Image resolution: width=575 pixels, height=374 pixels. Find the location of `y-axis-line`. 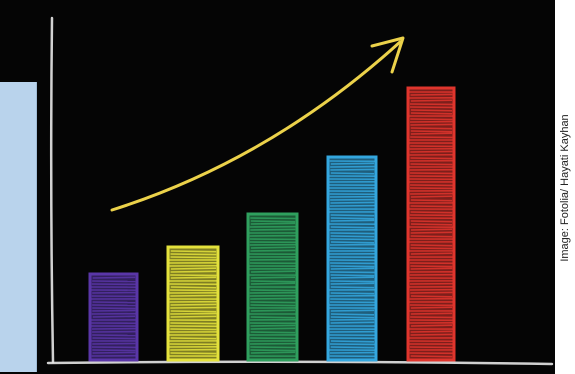

y-axis-line is located at coordinates (52, 190).